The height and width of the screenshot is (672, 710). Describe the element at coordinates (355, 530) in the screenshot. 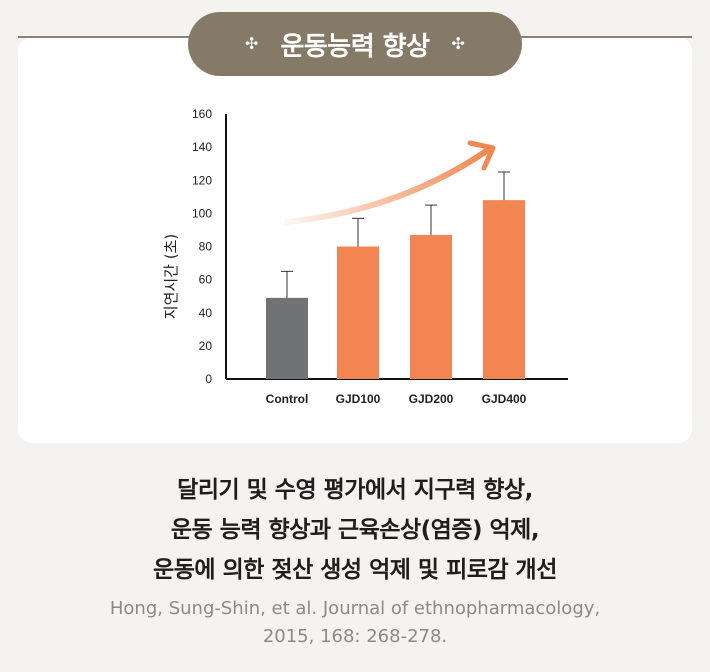

I see `caption-line-2: 운동 능력 향상과 근육손상(염증) 억제,` at that location.